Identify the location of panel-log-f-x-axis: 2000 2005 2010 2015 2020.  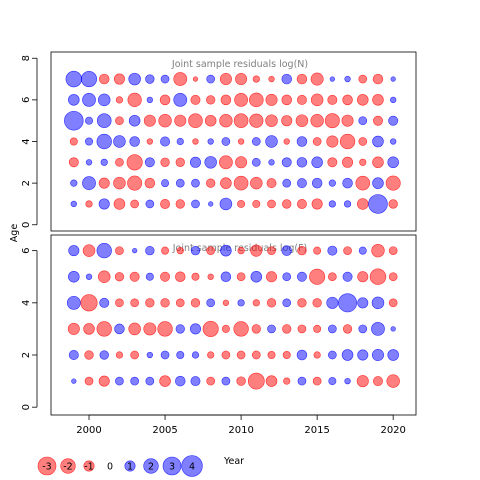
(241, 425).